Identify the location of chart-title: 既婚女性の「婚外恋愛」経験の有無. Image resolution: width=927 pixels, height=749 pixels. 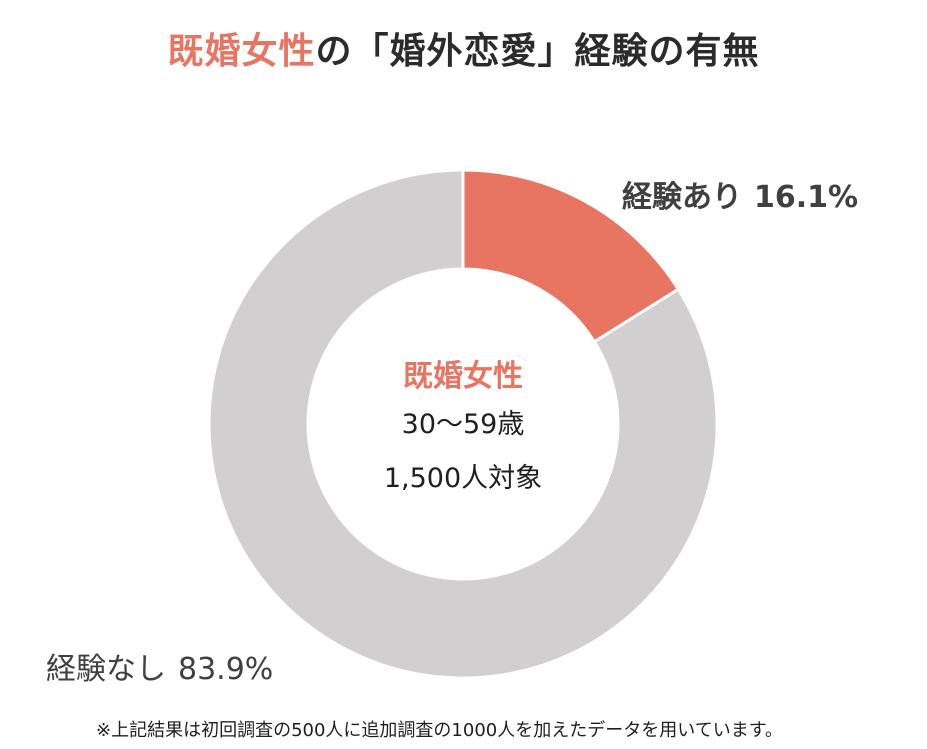
(463, 48).